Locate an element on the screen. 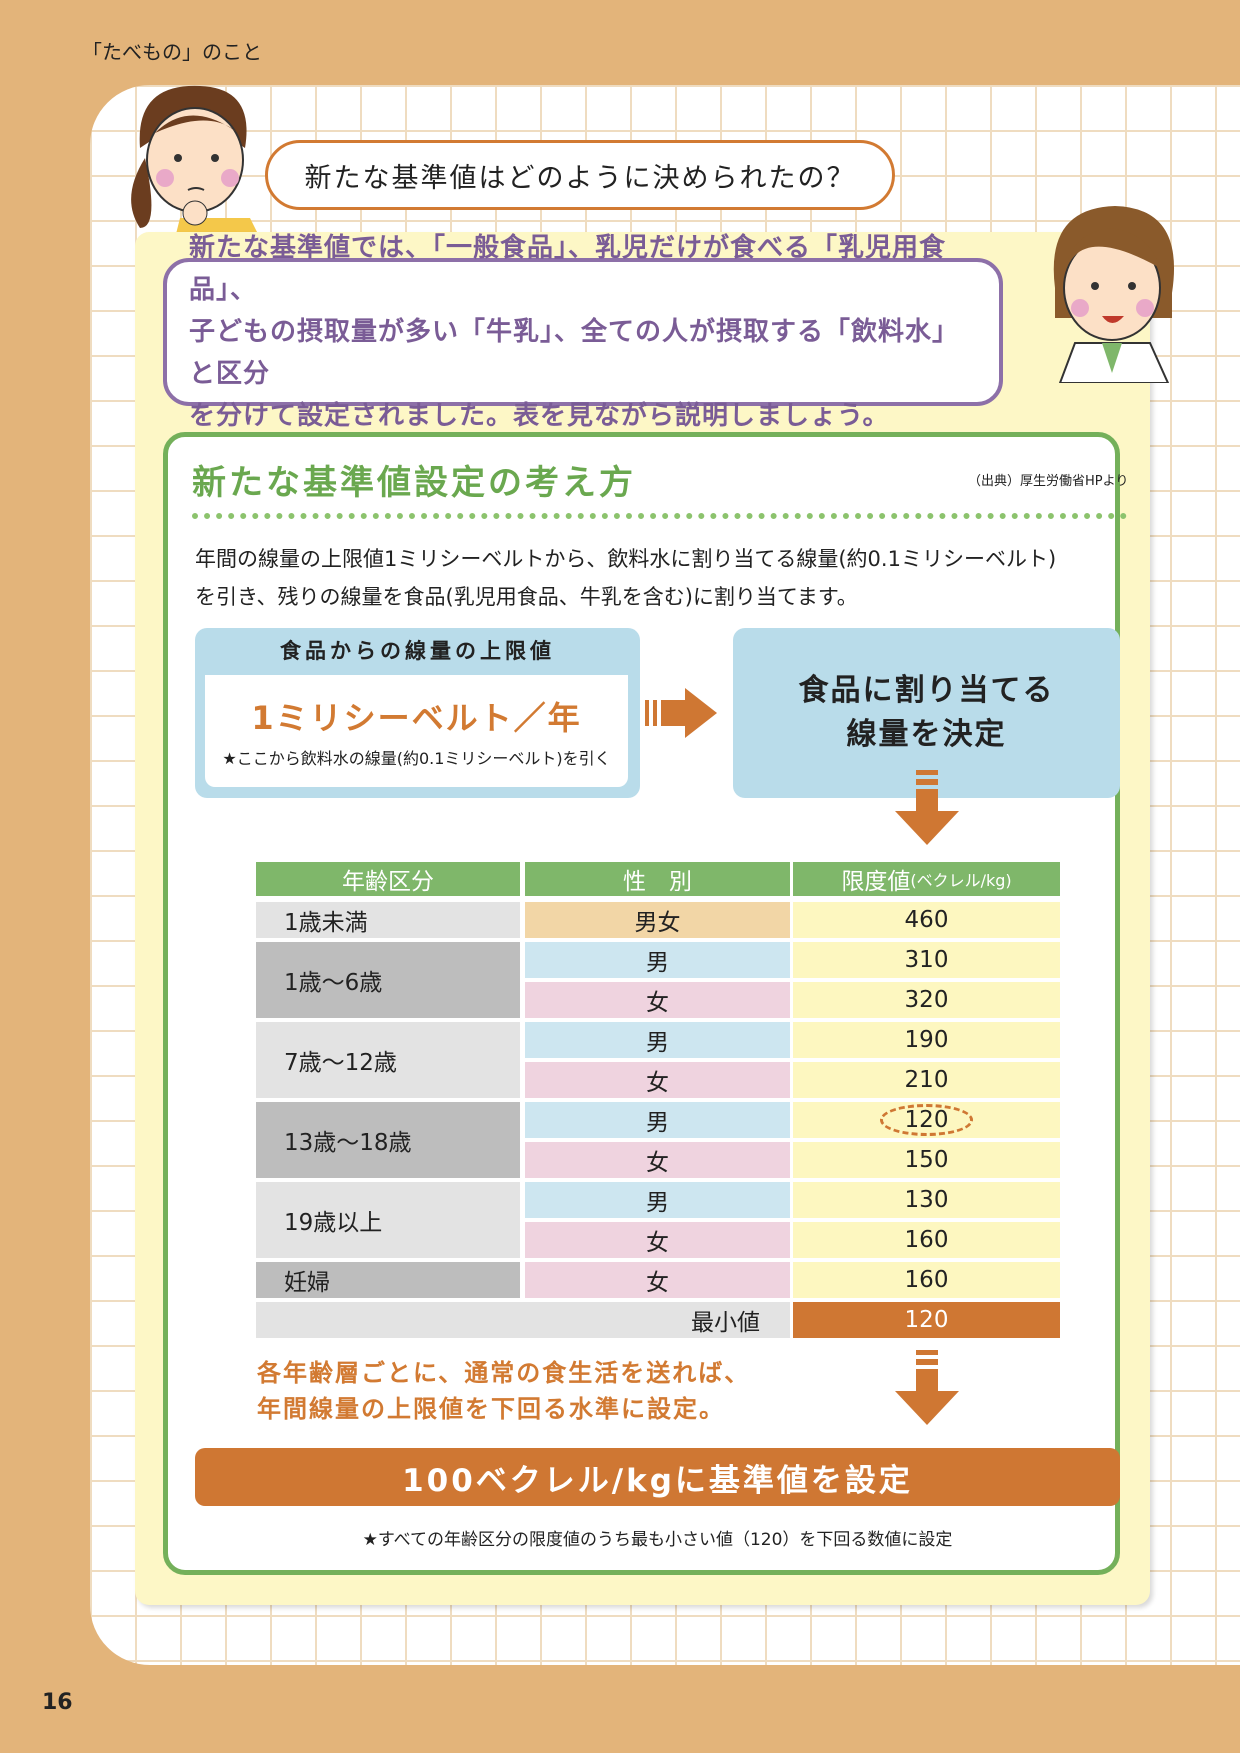 The height and width of the screenshot is (1753, 1240). decide-line: 線量を決定 is located at coordinates (926, 734).